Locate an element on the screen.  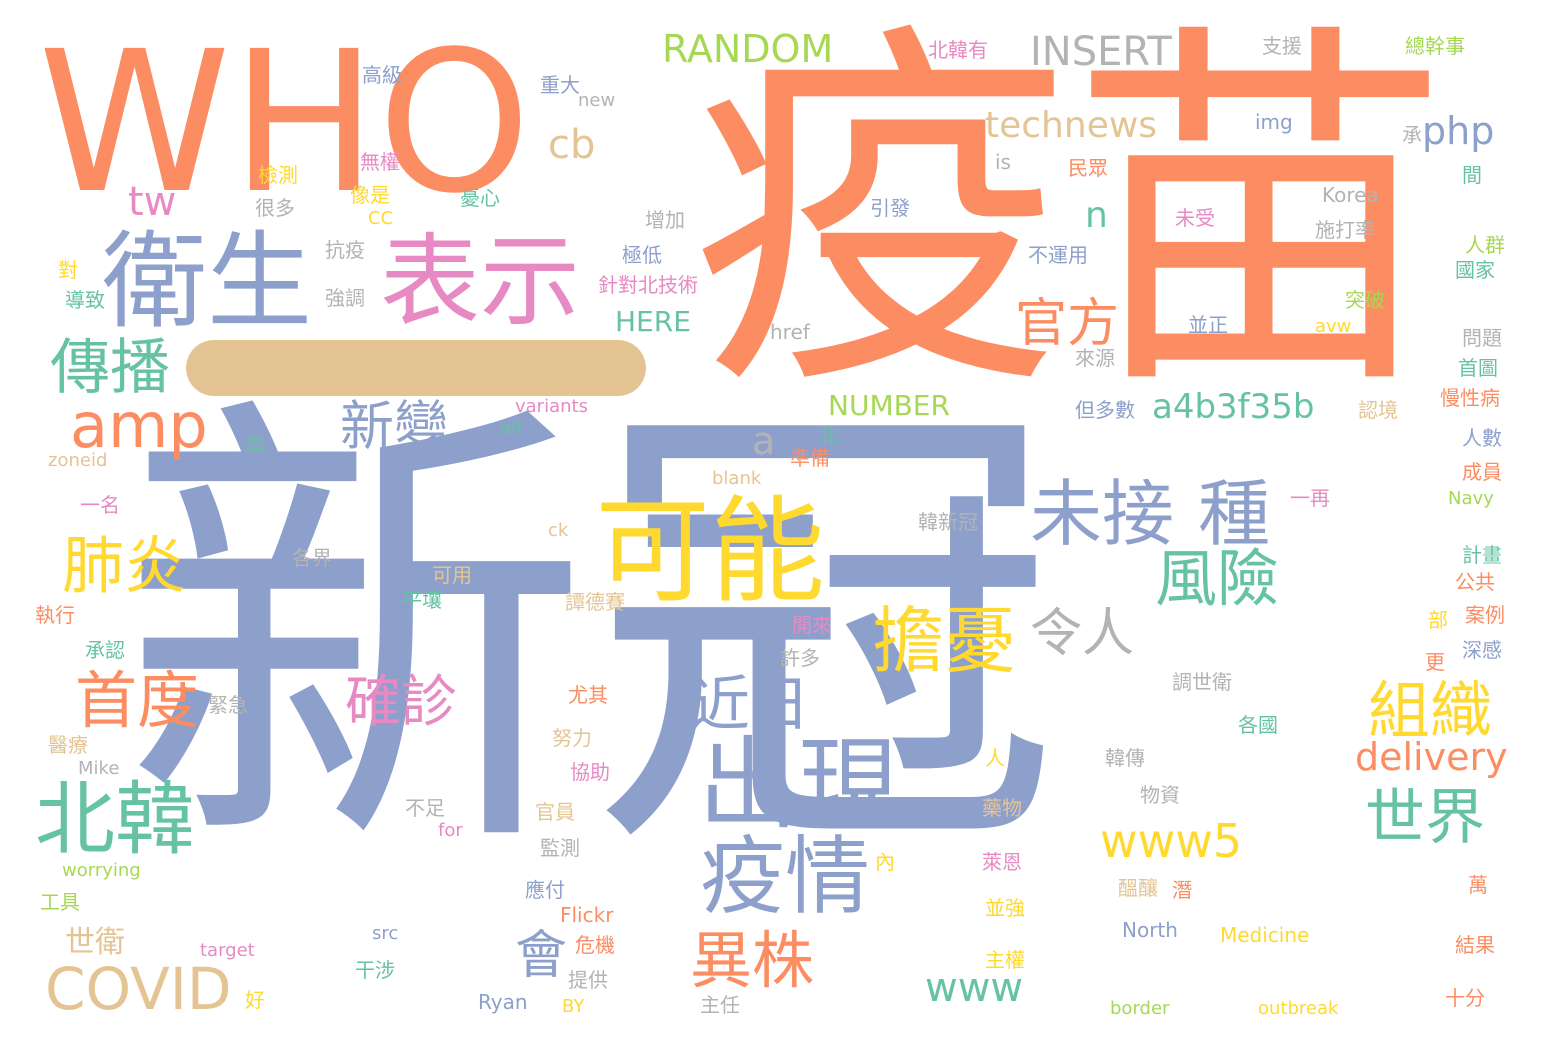
word-worrying: worrying is located at coordinates (101, 870).